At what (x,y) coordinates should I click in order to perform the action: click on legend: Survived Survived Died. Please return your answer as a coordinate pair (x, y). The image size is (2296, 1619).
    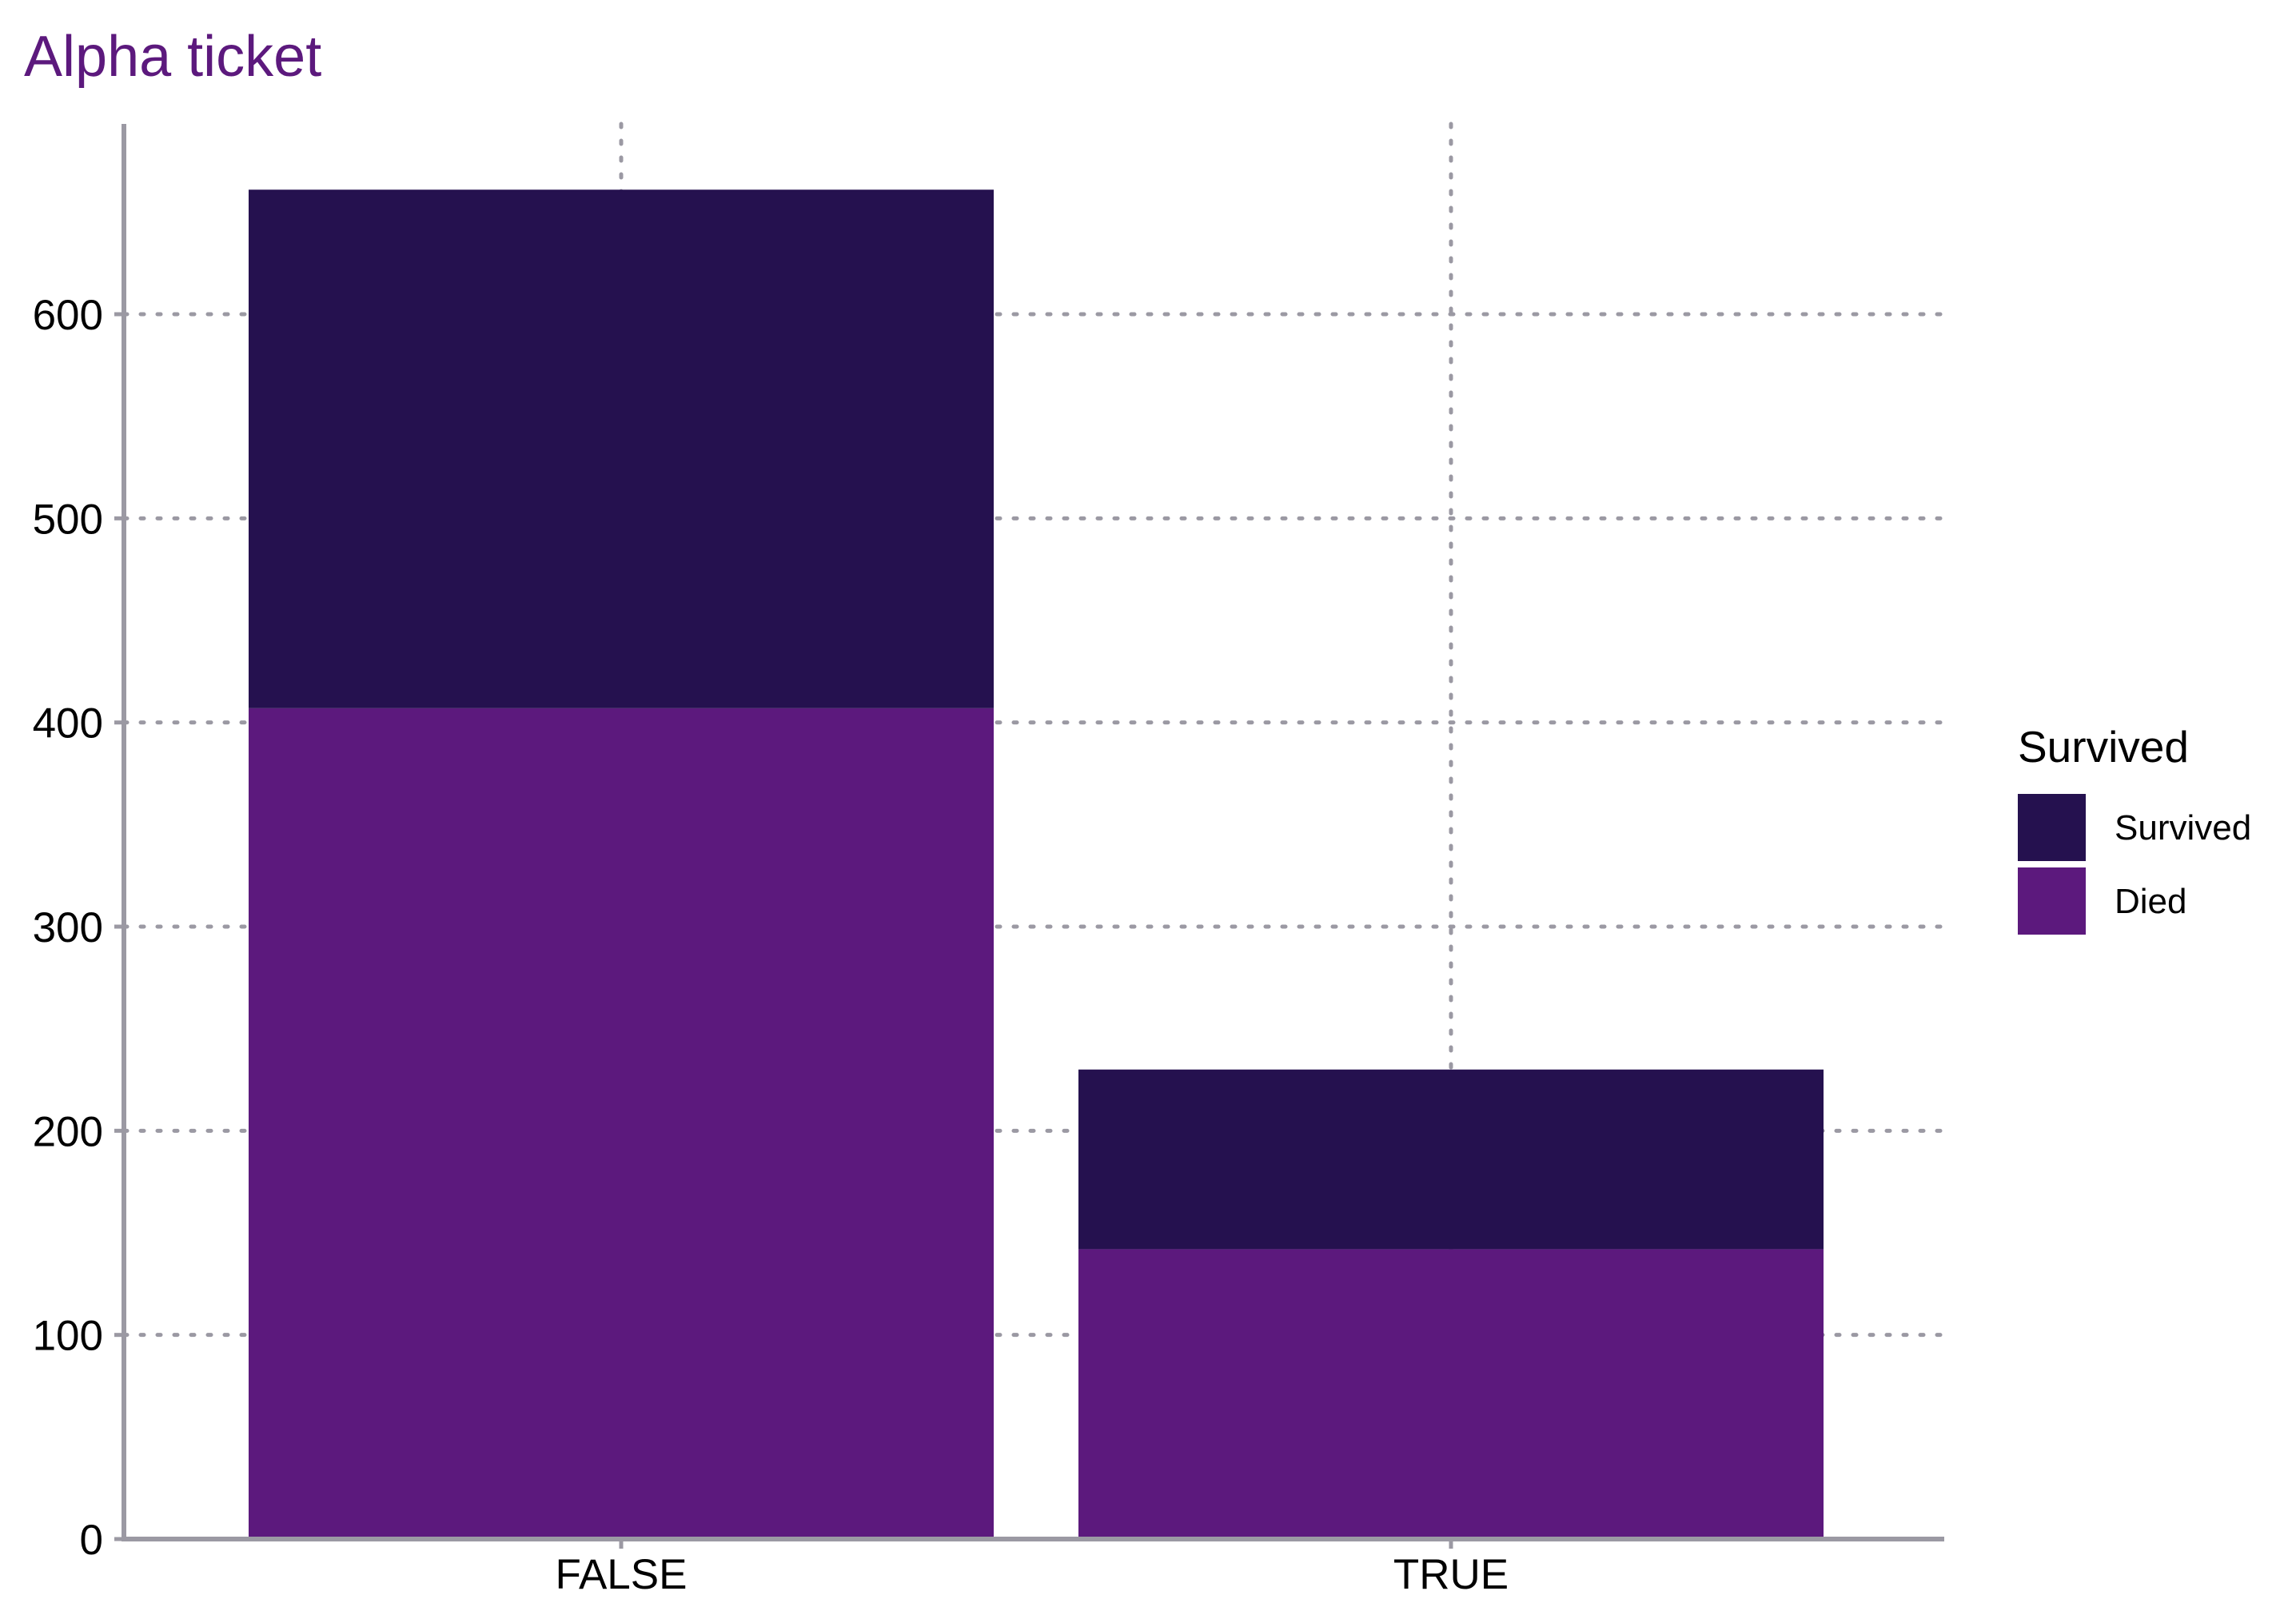
    Looking at the image, I should click on (2134, 828).